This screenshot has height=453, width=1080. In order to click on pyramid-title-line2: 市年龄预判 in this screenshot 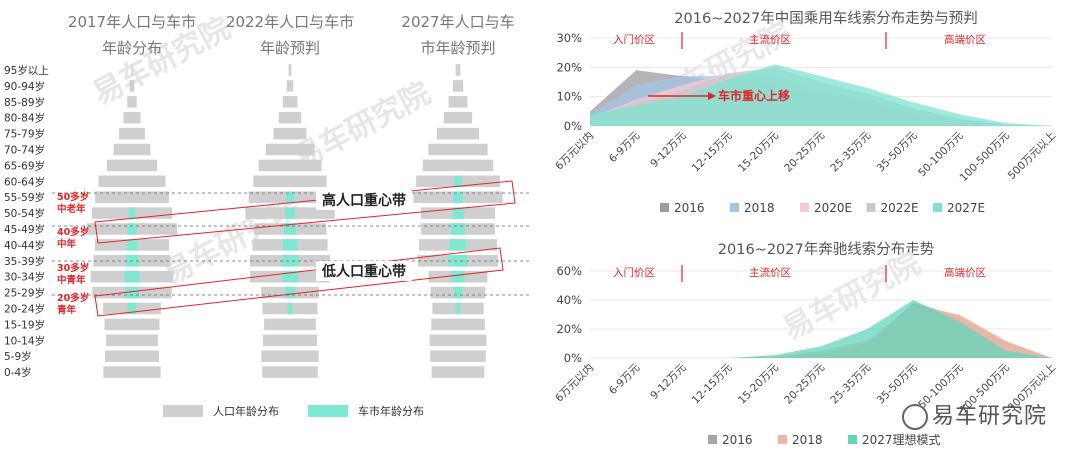, I will do `click(457, 48)`.